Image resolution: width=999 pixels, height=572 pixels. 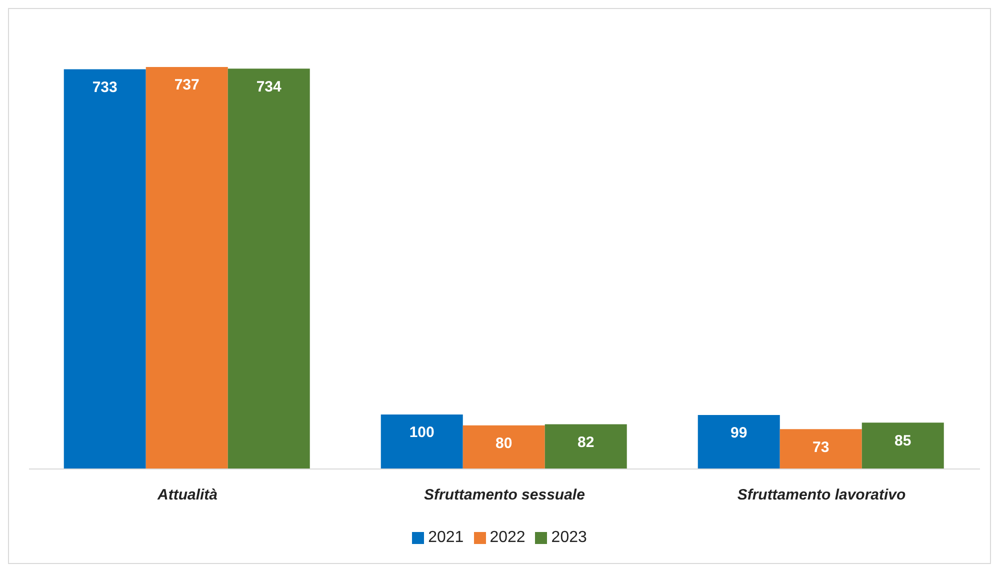 What do you see at coordinates (105, 87) in the screenshot?
I see `data-label: 733` at bounding box center [105, 87].